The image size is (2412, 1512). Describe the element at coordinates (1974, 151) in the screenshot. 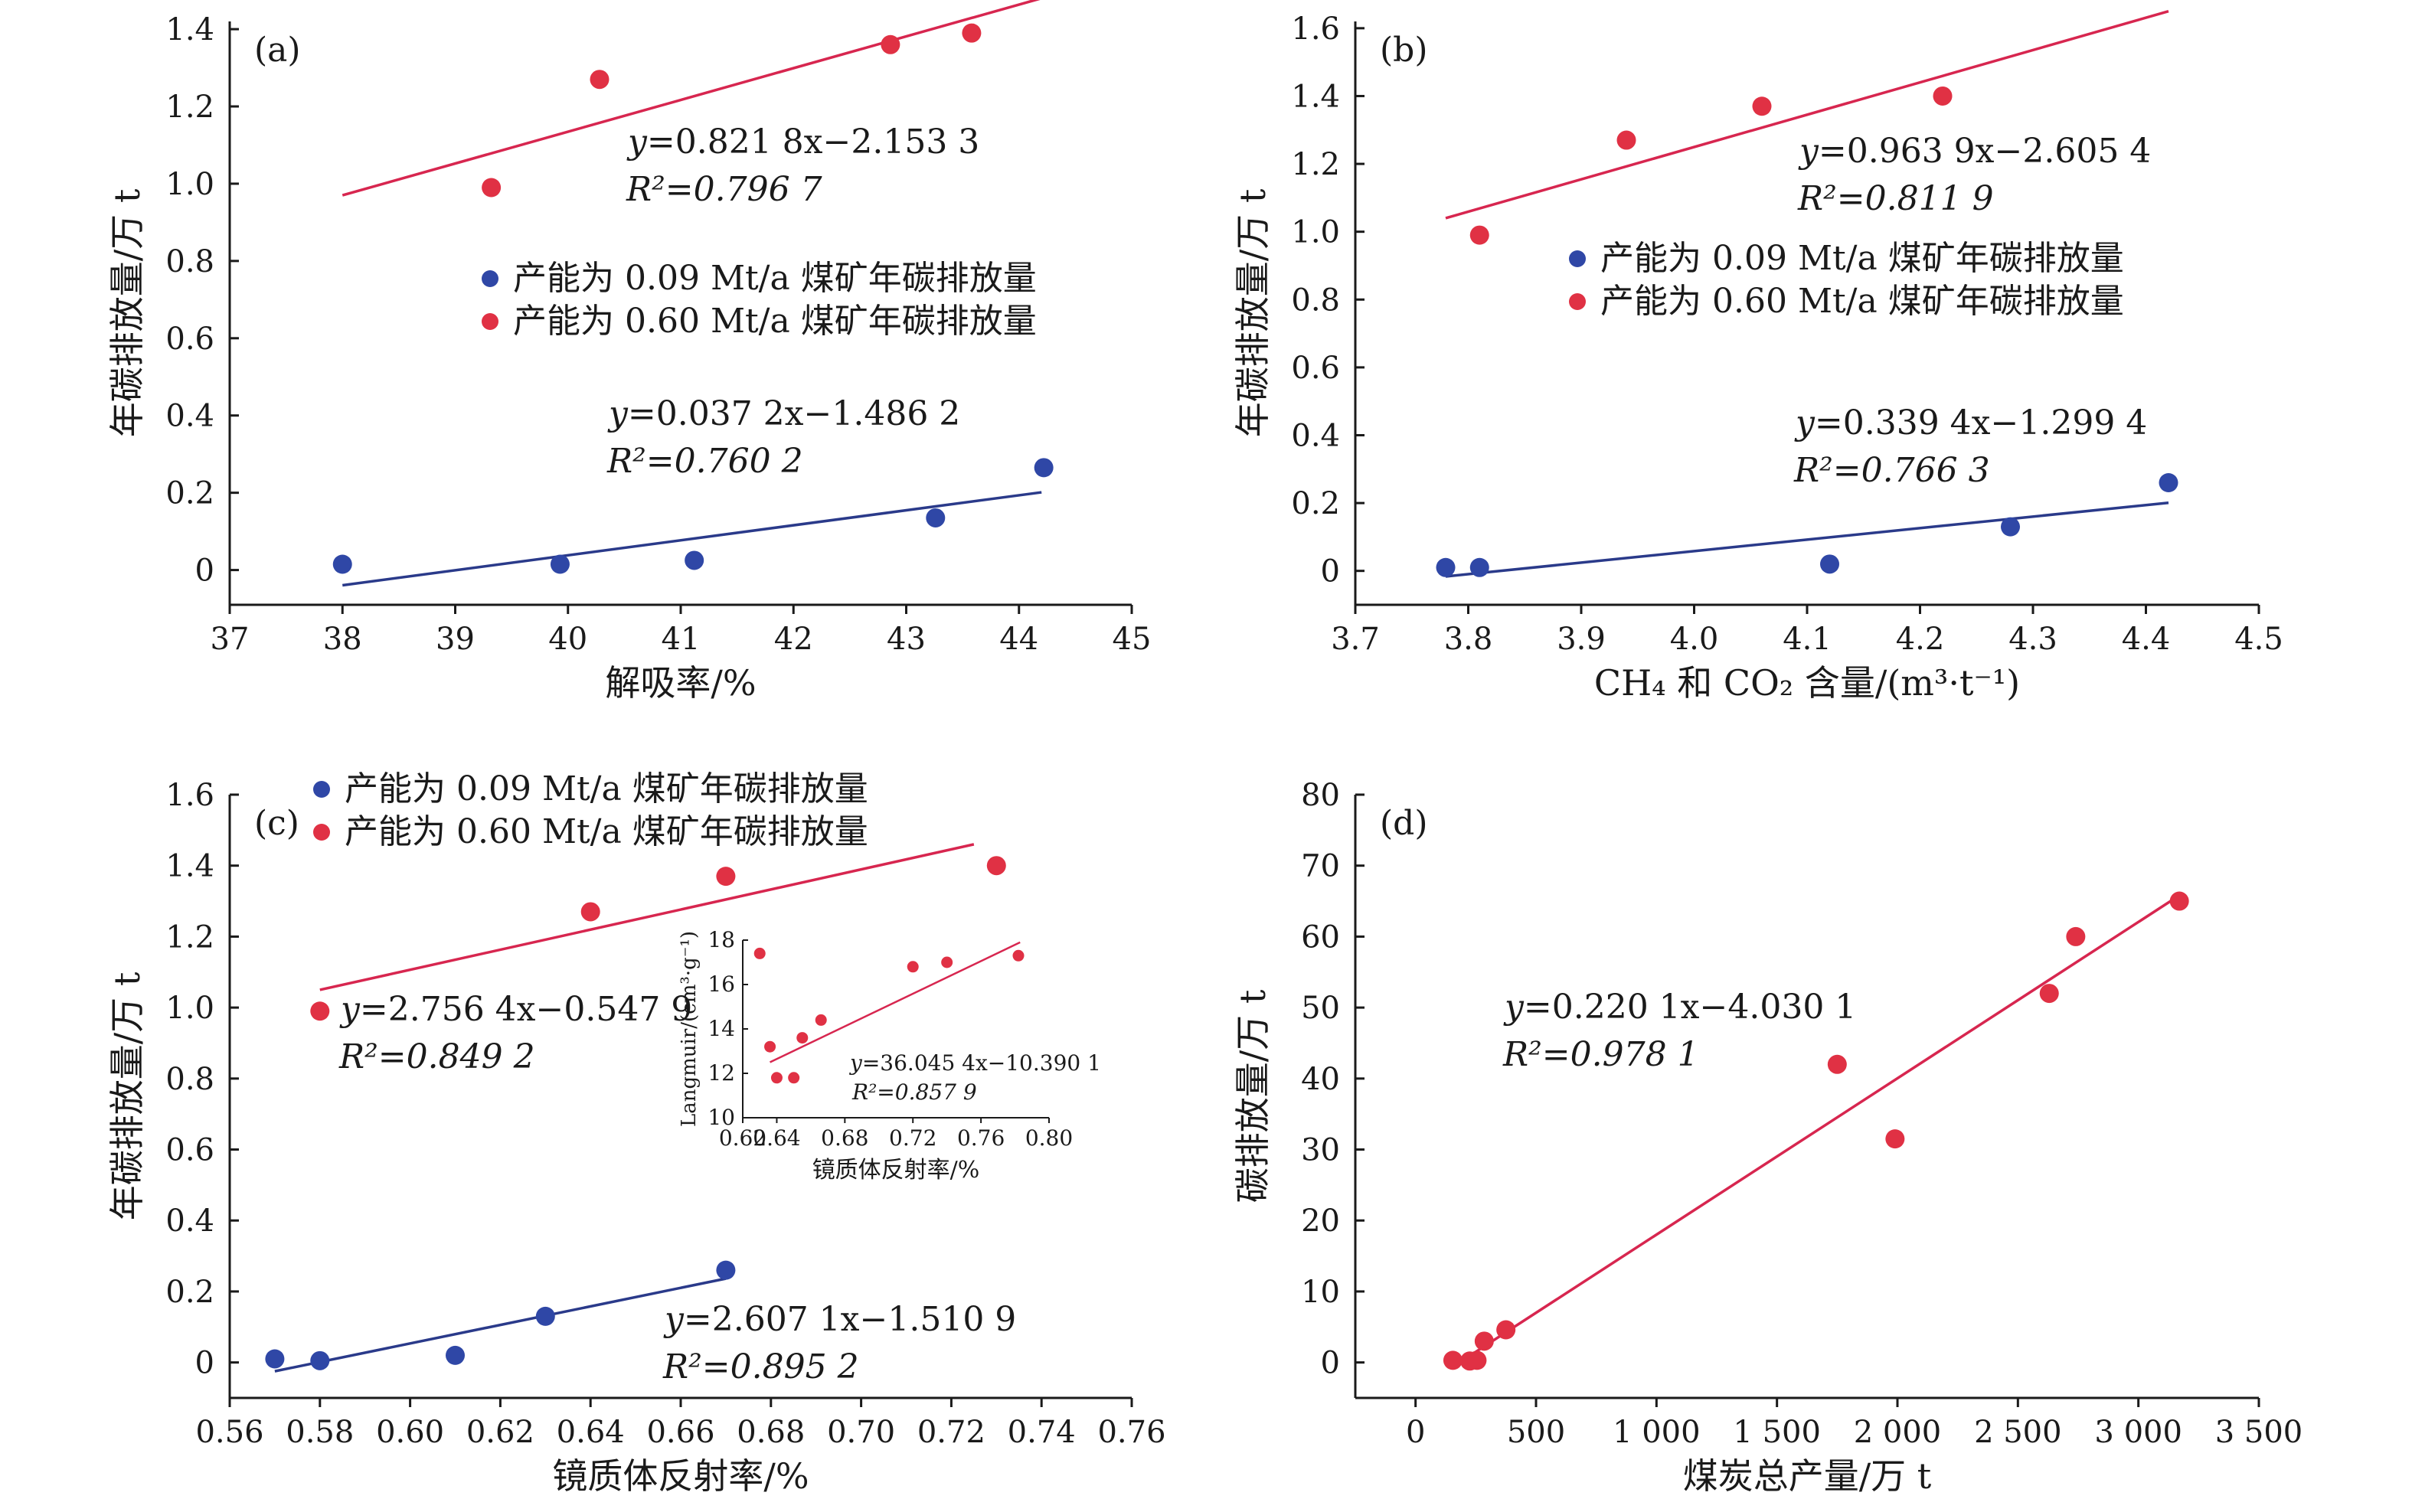

I see `fit-equation: y=0.963 9x−2.605 4` at that location.